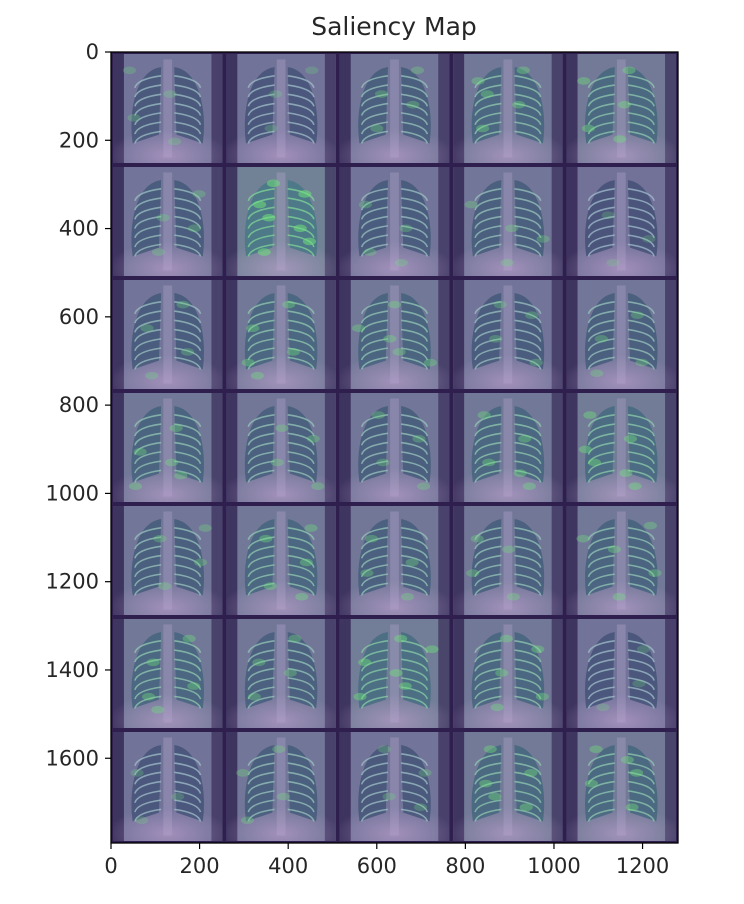  I want to click on y-tick-label: 600, so click(79, 317).